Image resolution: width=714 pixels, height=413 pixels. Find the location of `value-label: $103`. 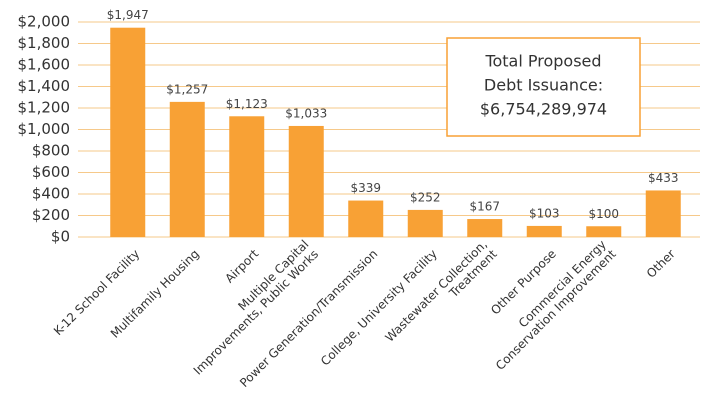

value-label: $103 is located at coordinates (544, 213).